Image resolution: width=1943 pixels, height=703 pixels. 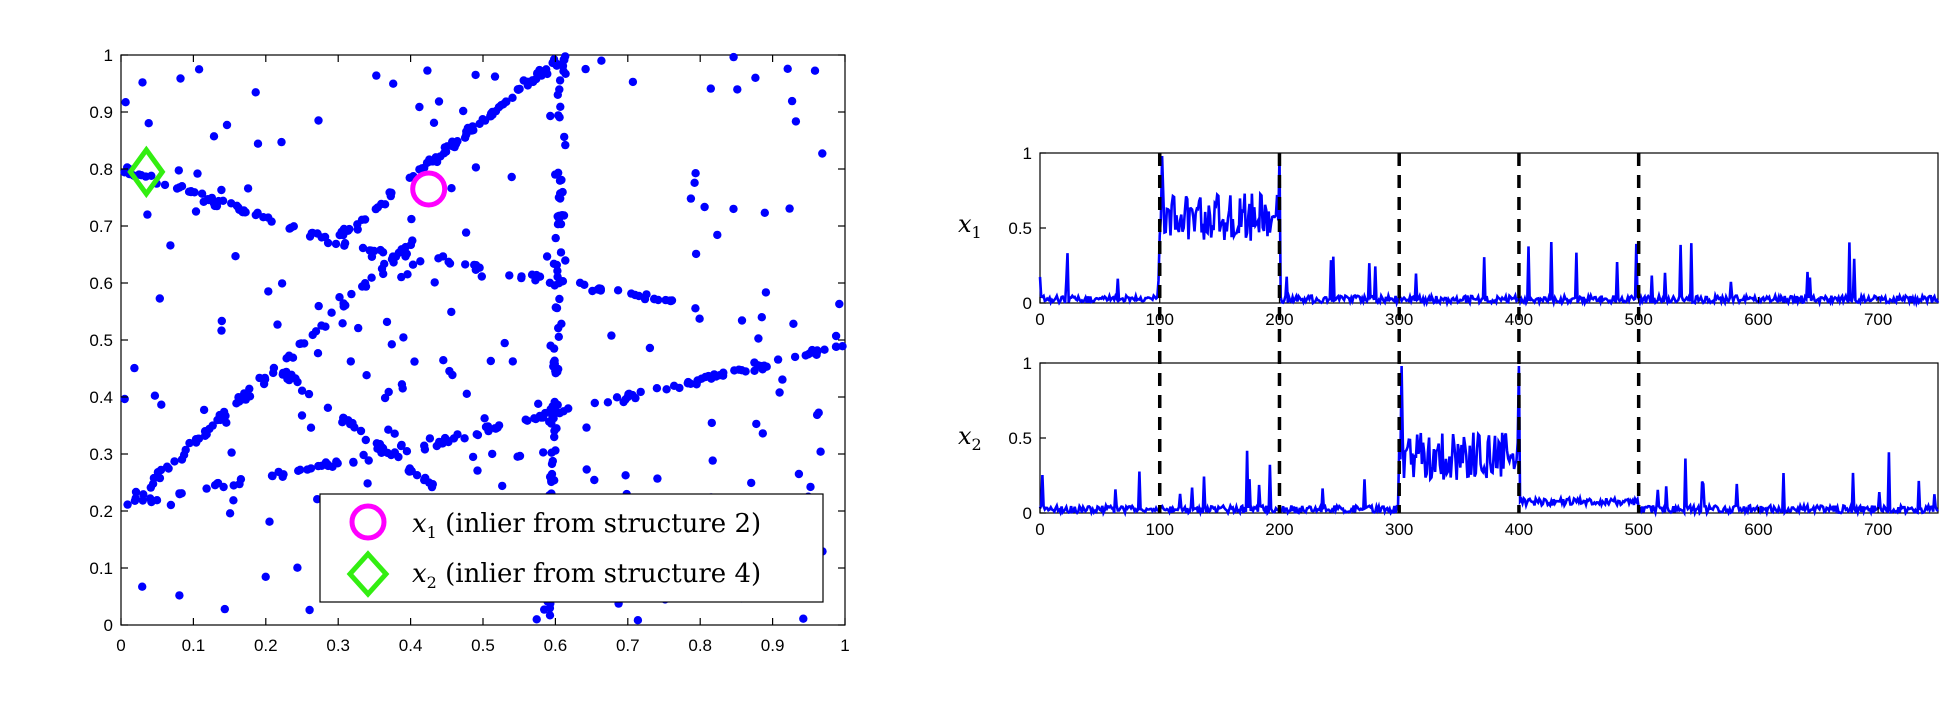 I want to click on x-tick-label: 200, so click(x=1279, y=529).